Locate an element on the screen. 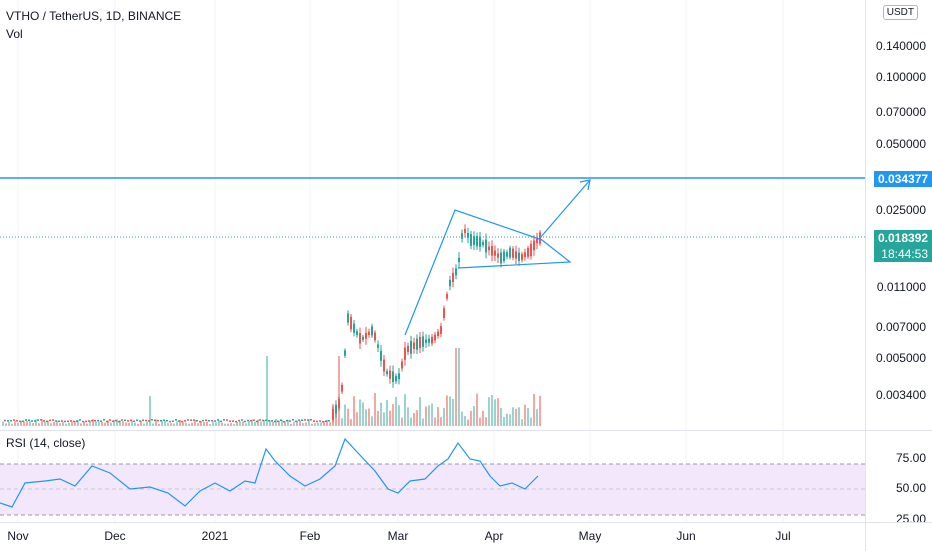  volume-legend: Vol is located at coordinates (14, 34).